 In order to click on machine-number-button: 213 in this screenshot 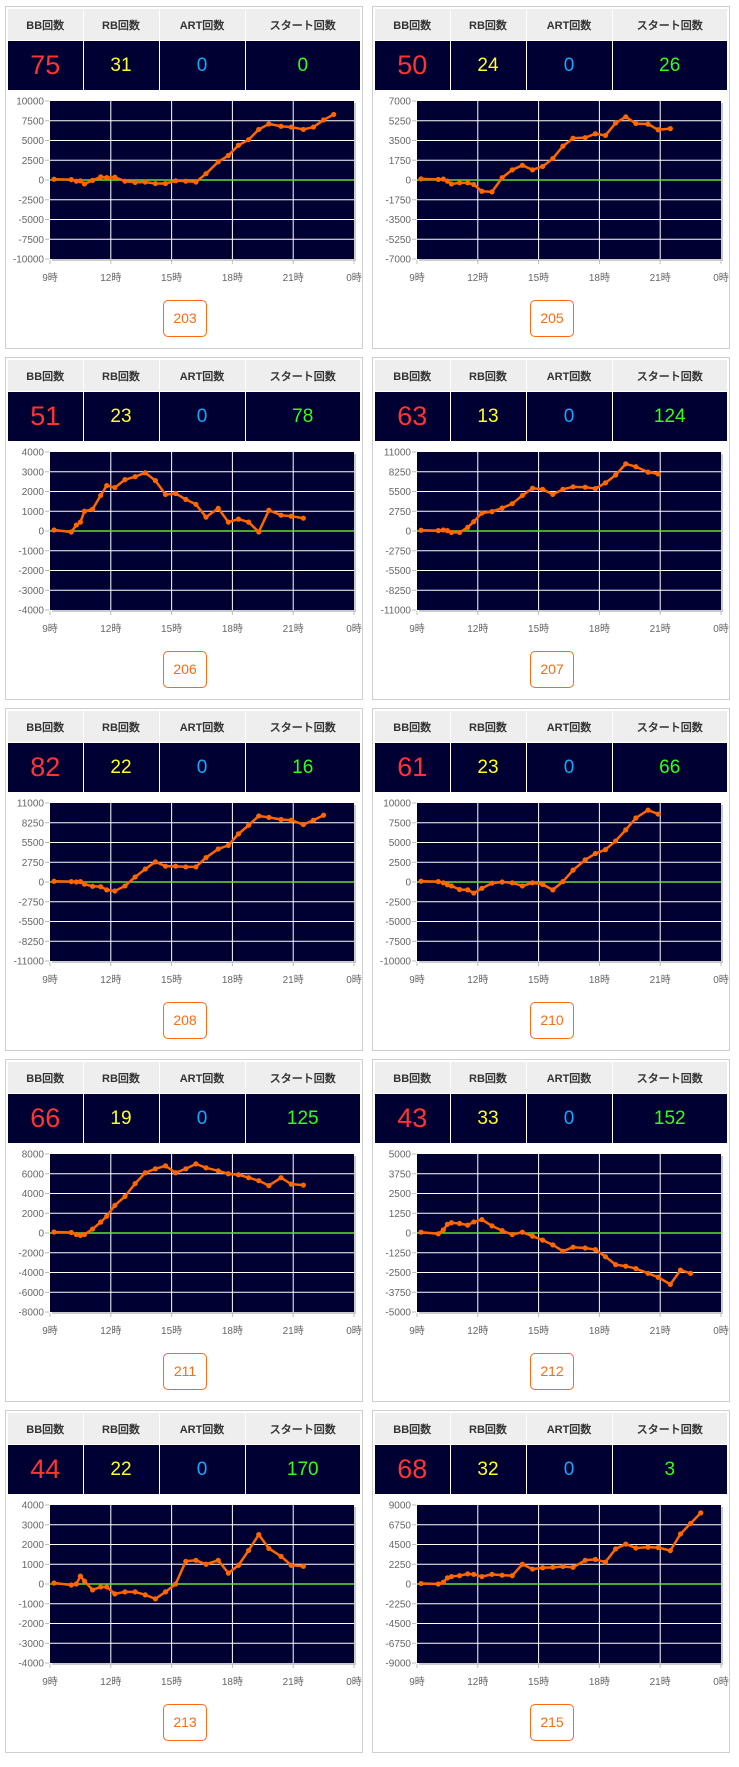, I will do `click(185, 1722)`.